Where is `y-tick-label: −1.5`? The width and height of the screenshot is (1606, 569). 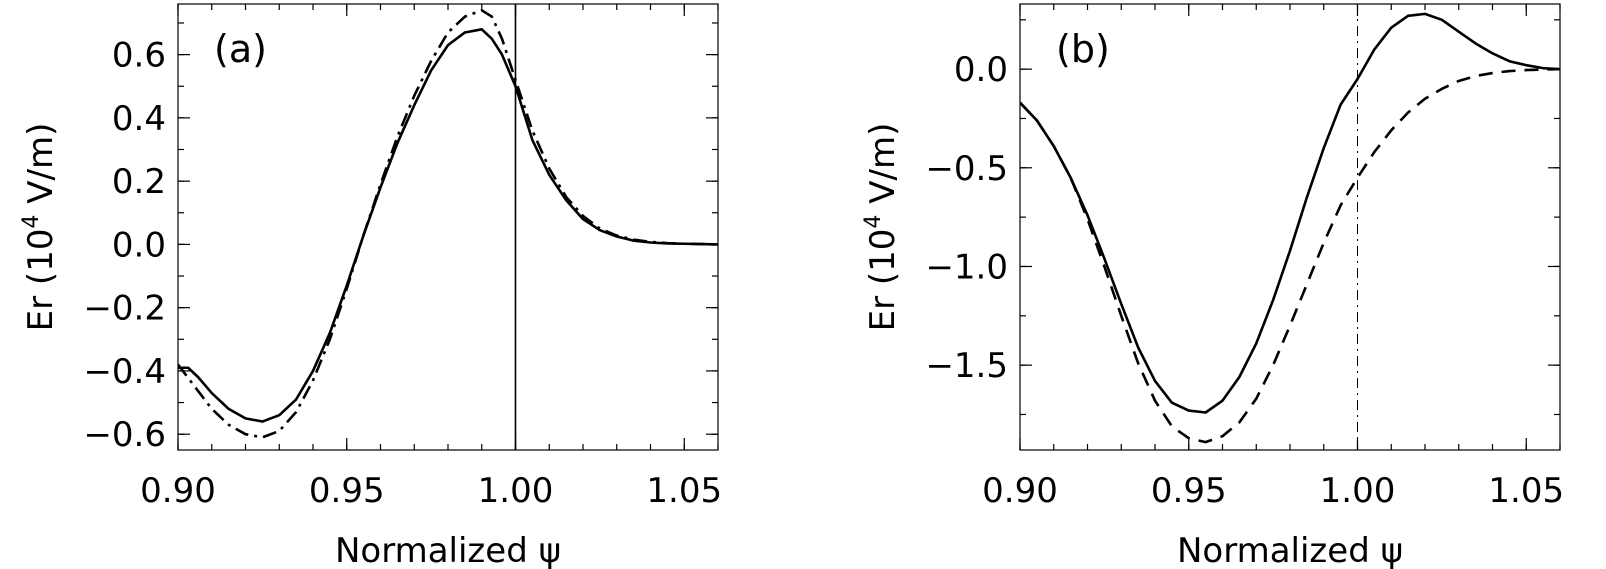 y-tick-label: −1.5 is located at coordinates (966, 366).